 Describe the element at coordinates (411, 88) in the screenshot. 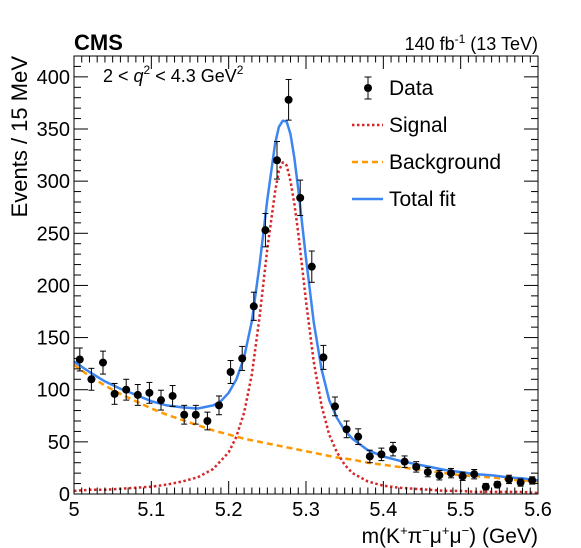

I see `legend-data-label: Data` at that location.